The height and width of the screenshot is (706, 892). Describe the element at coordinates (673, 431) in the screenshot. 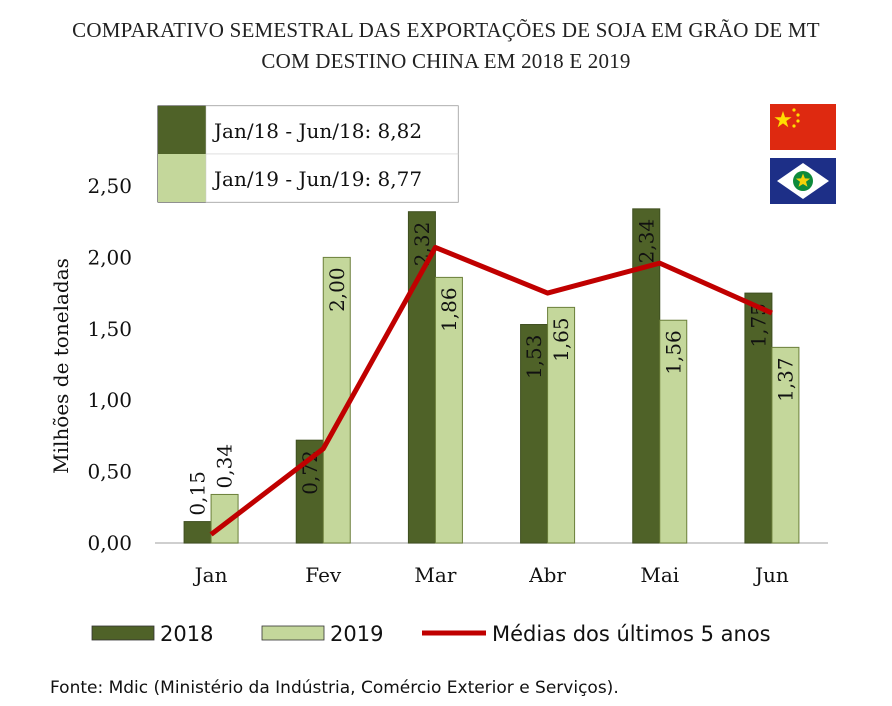

I see `bar-2019-Mai` at that location.